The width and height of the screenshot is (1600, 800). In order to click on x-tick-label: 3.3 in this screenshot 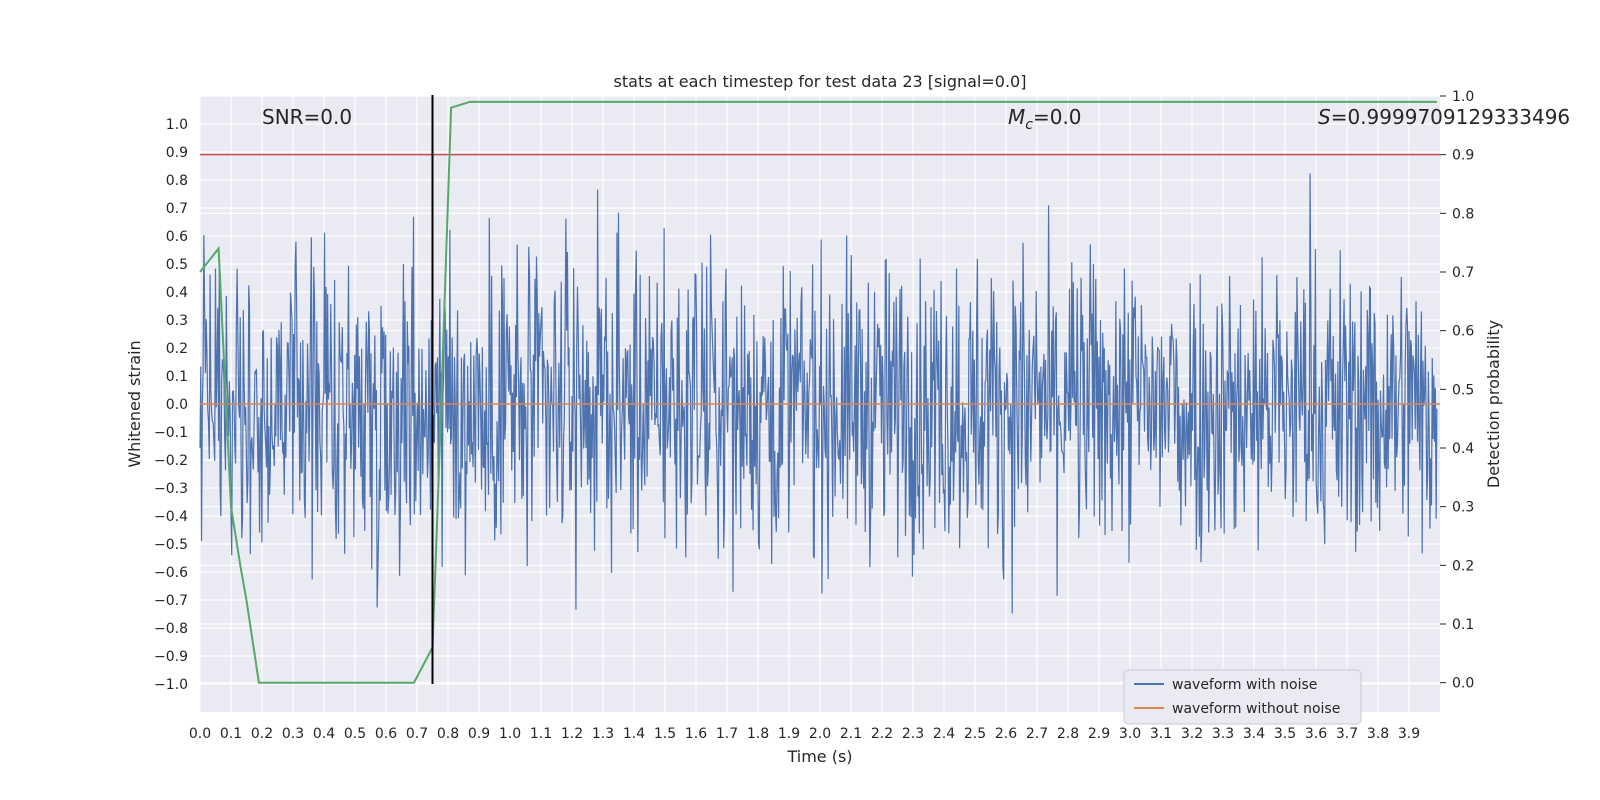, I will do `click(1223, 734)`.